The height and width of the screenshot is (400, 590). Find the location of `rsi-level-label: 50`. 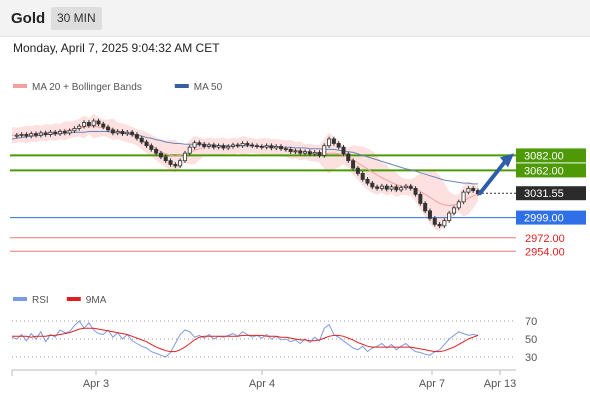

rsi-level-label: 50 is located at coordinates (531, 340).